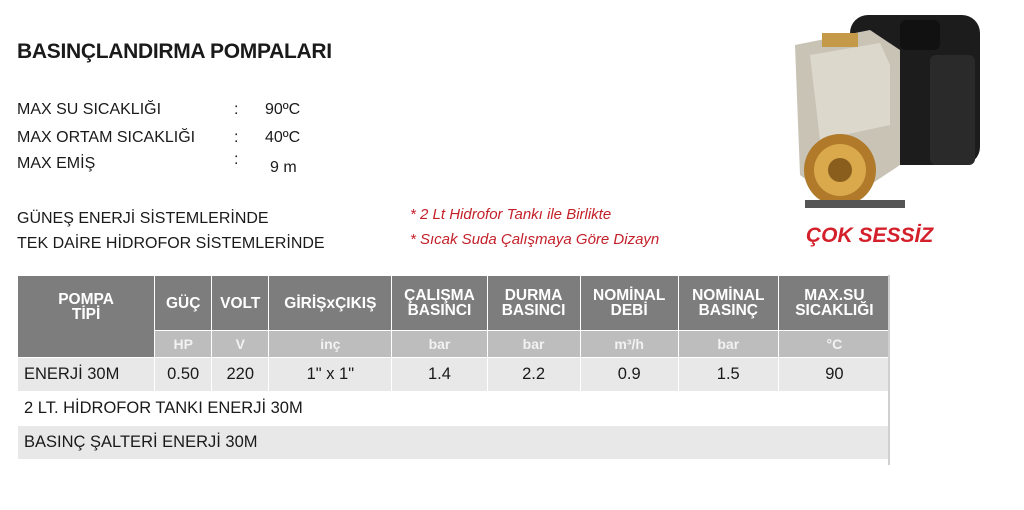 The image size is (1024, 510). I want to click on col-header-stop-pressure: DURMA BASINCI, so click(533, 303).